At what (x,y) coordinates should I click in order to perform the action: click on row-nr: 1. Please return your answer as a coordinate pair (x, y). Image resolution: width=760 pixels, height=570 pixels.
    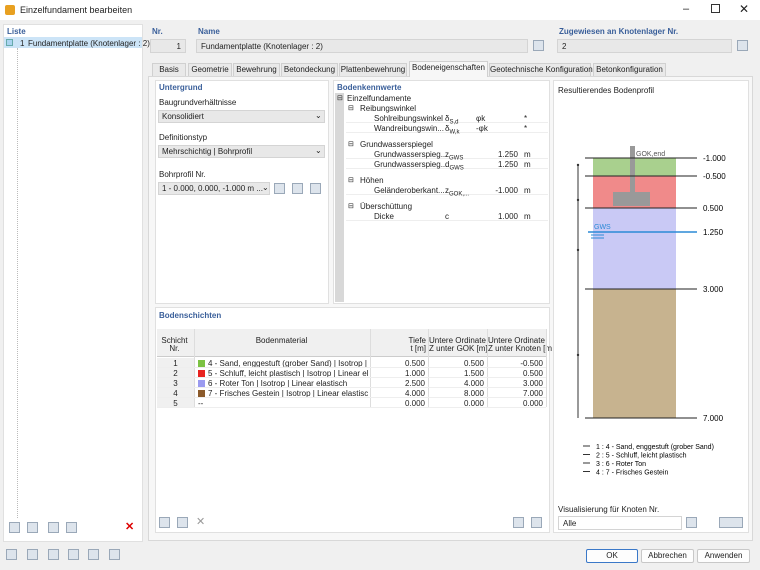
    Looking at the image, I should click on (175, 363).